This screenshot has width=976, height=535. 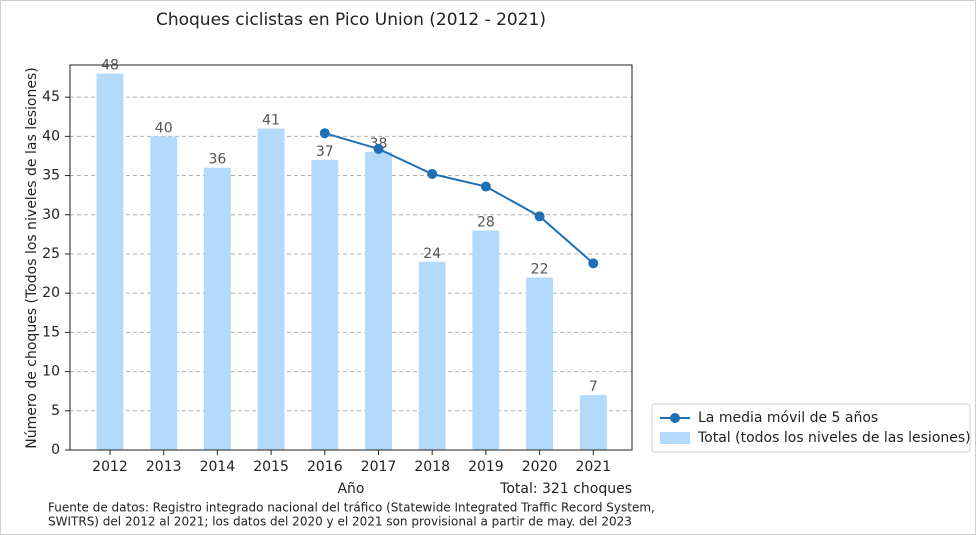 I want to click on x-tick-label: 2018, so click(x=432, y=467).